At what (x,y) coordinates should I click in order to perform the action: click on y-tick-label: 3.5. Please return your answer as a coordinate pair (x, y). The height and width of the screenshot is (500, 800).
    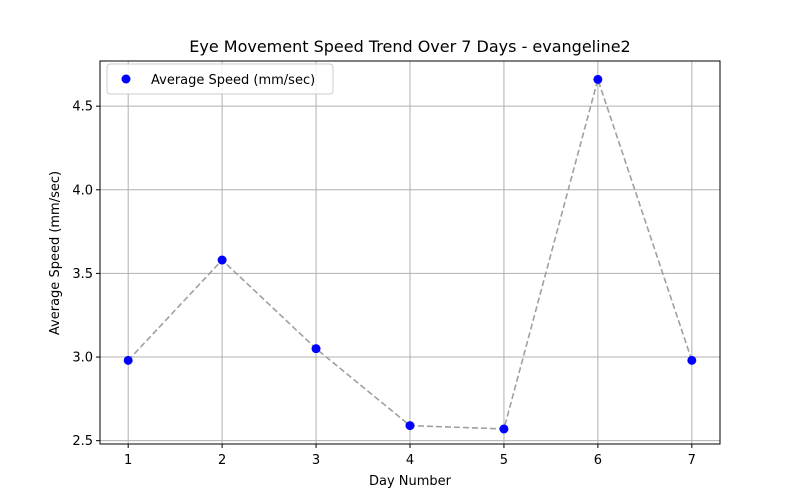
    Looking at the image, I should click on (82, 274).